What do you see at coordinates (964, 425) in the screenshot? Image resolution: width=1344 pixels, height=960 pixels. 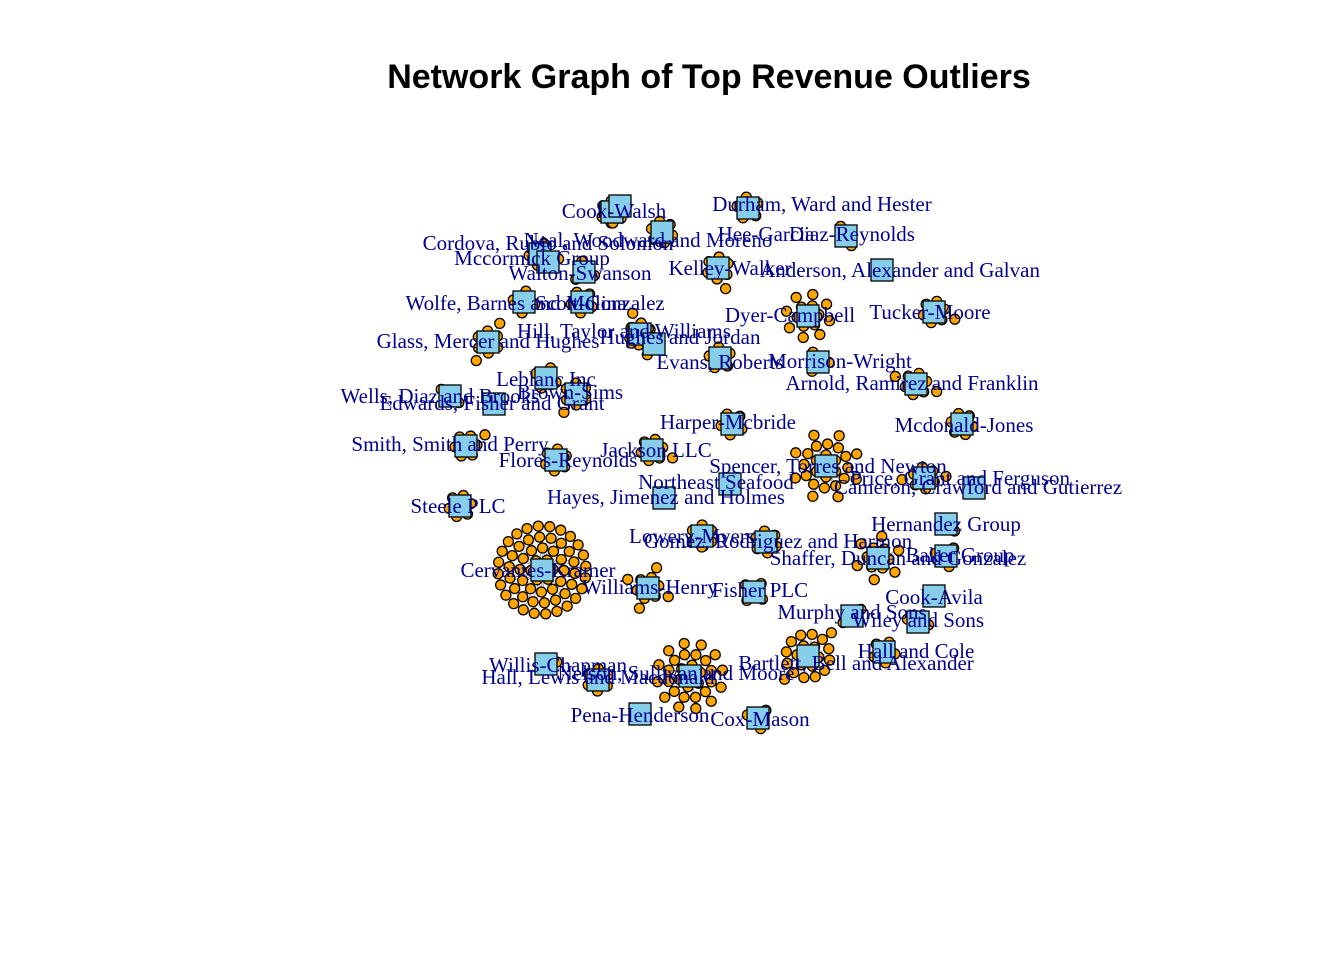 I see `company-label-mcdonald-jones: Mcdonald-Jones` at bounding box center [964, 425].